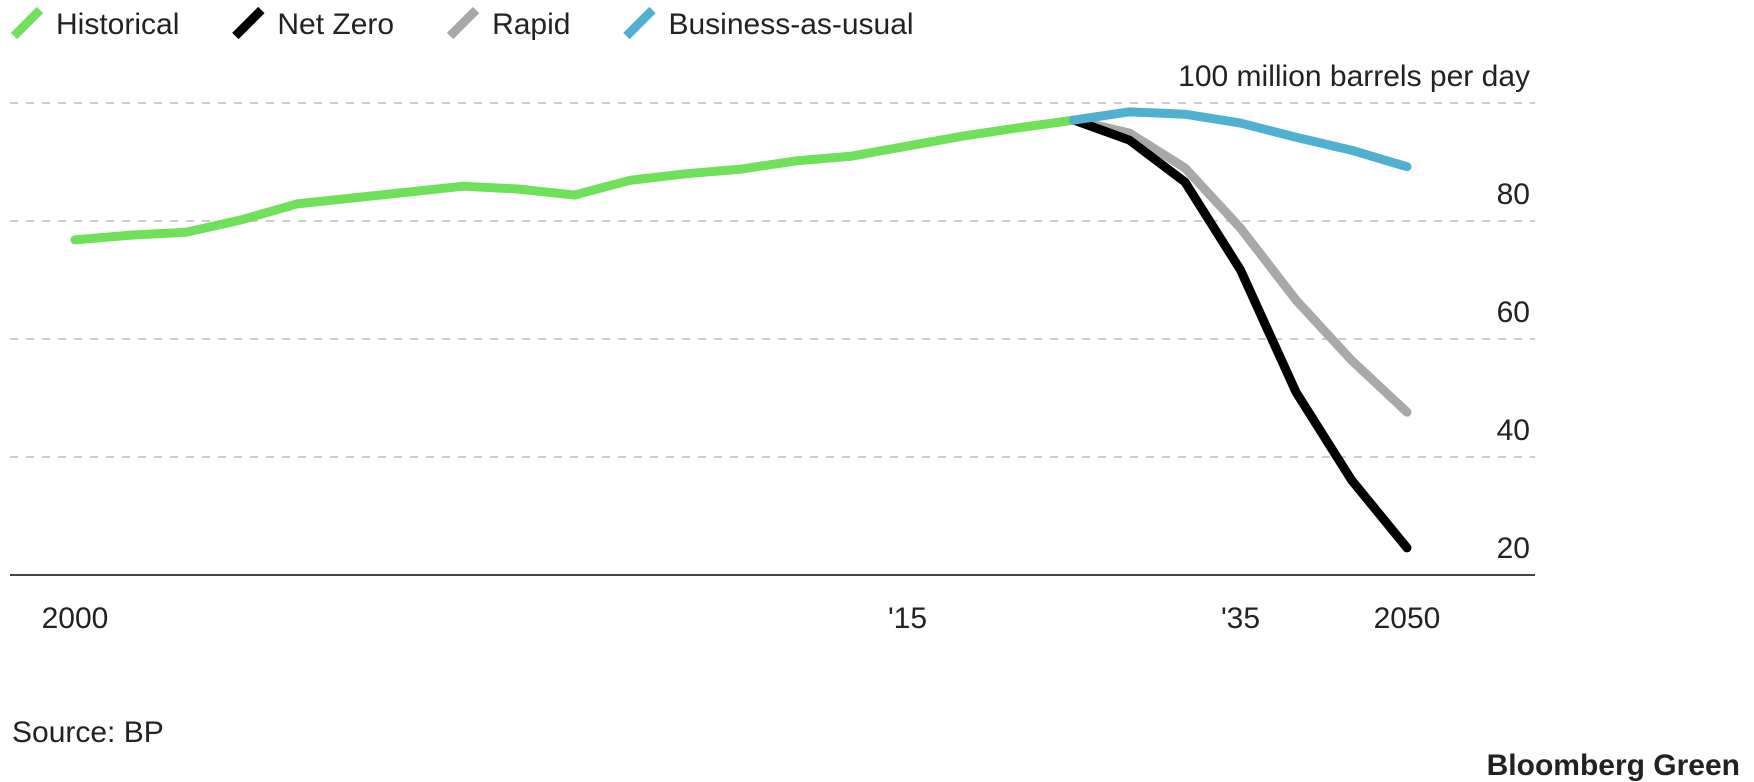  What do you see at coordinates (1613, 765) in the screenshot?
I see `brand: Bloomberg Green` at bounding box center [1613, 765].